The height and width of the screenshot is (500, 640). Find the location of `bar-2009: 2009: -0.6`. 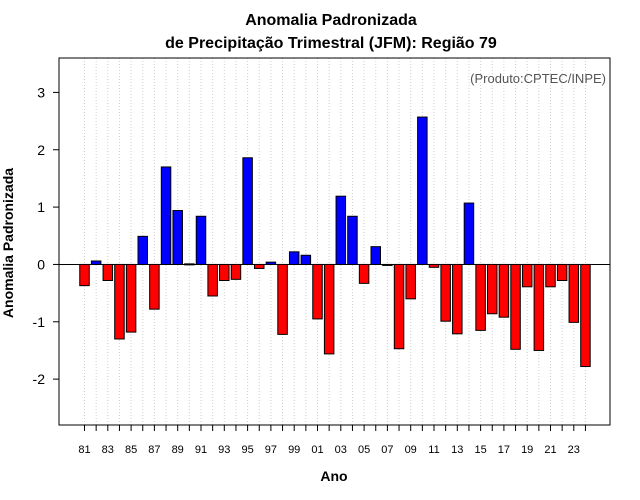

bar-2009: 2009: -0.6 is located at coordinates (410, 281).